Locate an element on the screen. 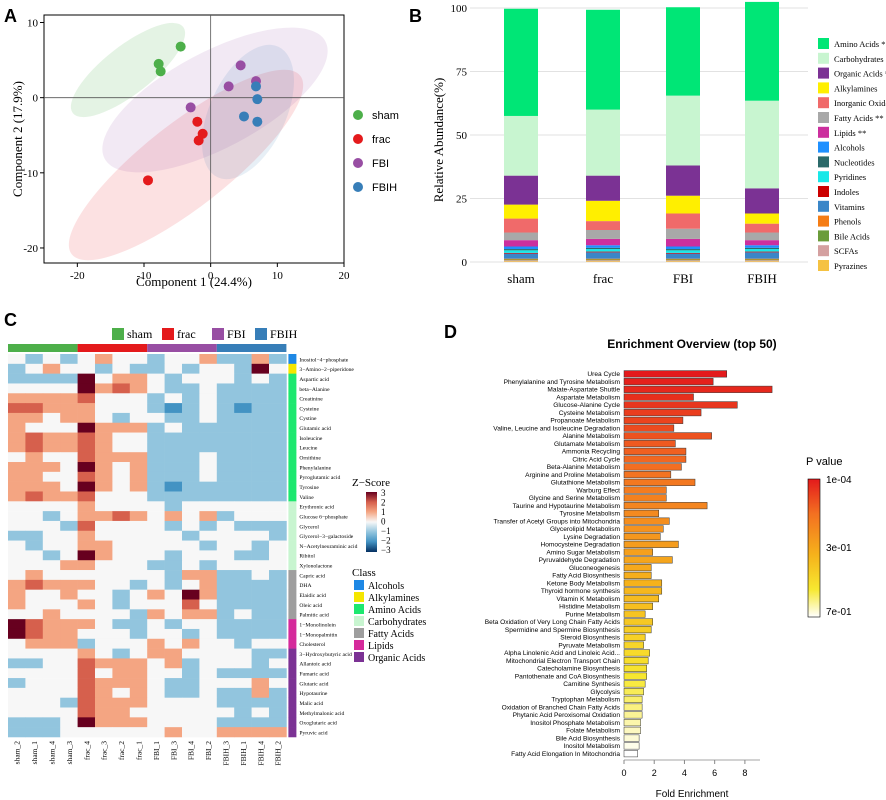  pca-point-sham is located at coordinates (160, 71).